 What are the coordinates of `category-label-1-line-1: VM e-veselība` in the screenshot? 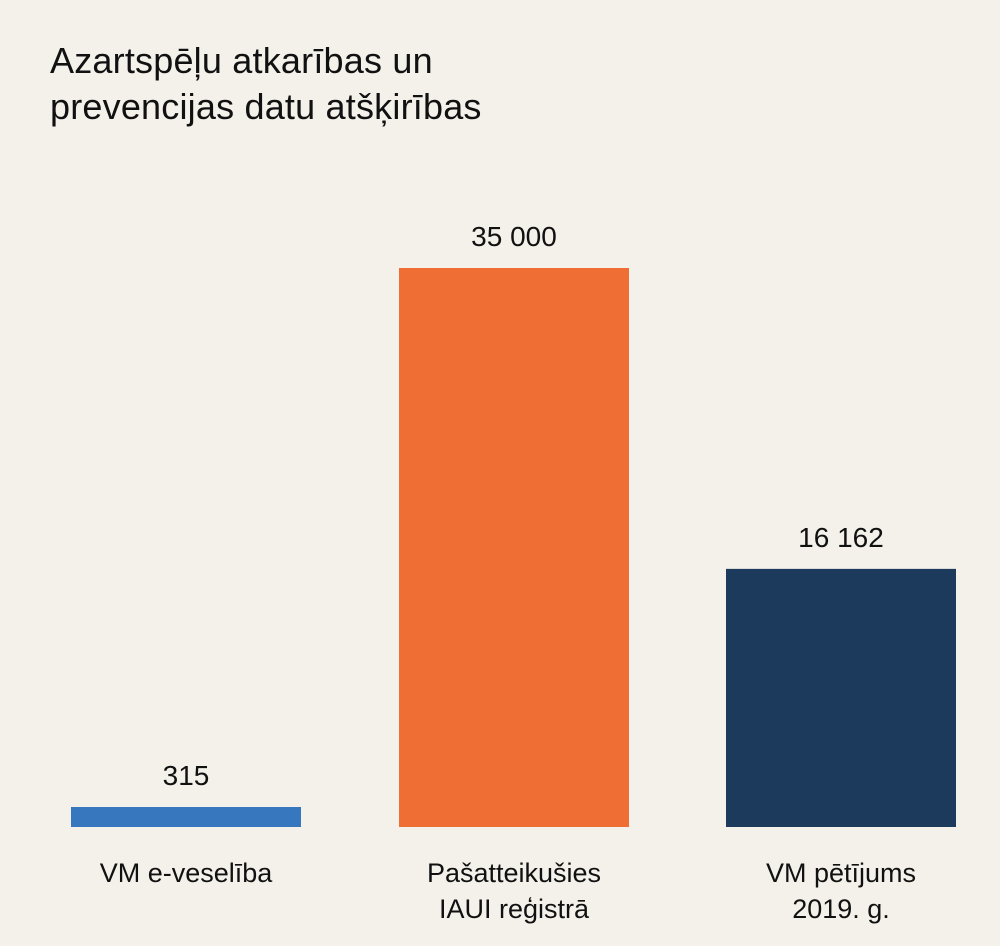 It's located at (187, 873).